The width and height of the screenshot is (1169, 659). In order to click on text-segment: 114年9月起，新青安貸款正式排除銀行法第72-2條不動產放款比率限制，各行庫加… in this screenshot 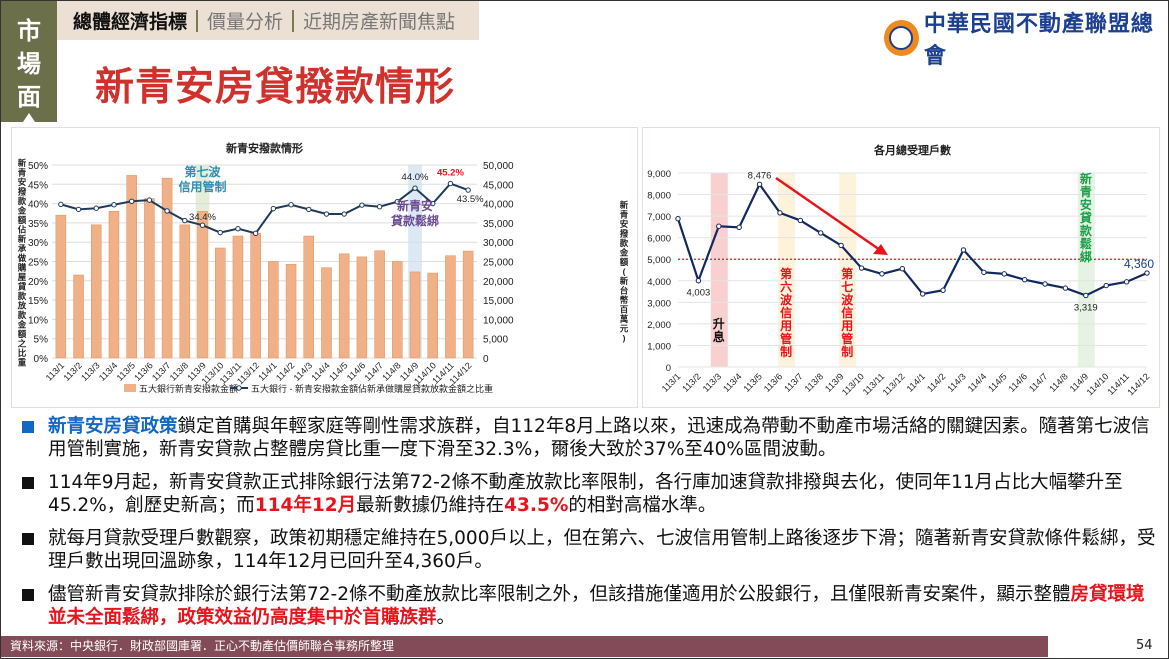, I will do `click(585, 494)`.